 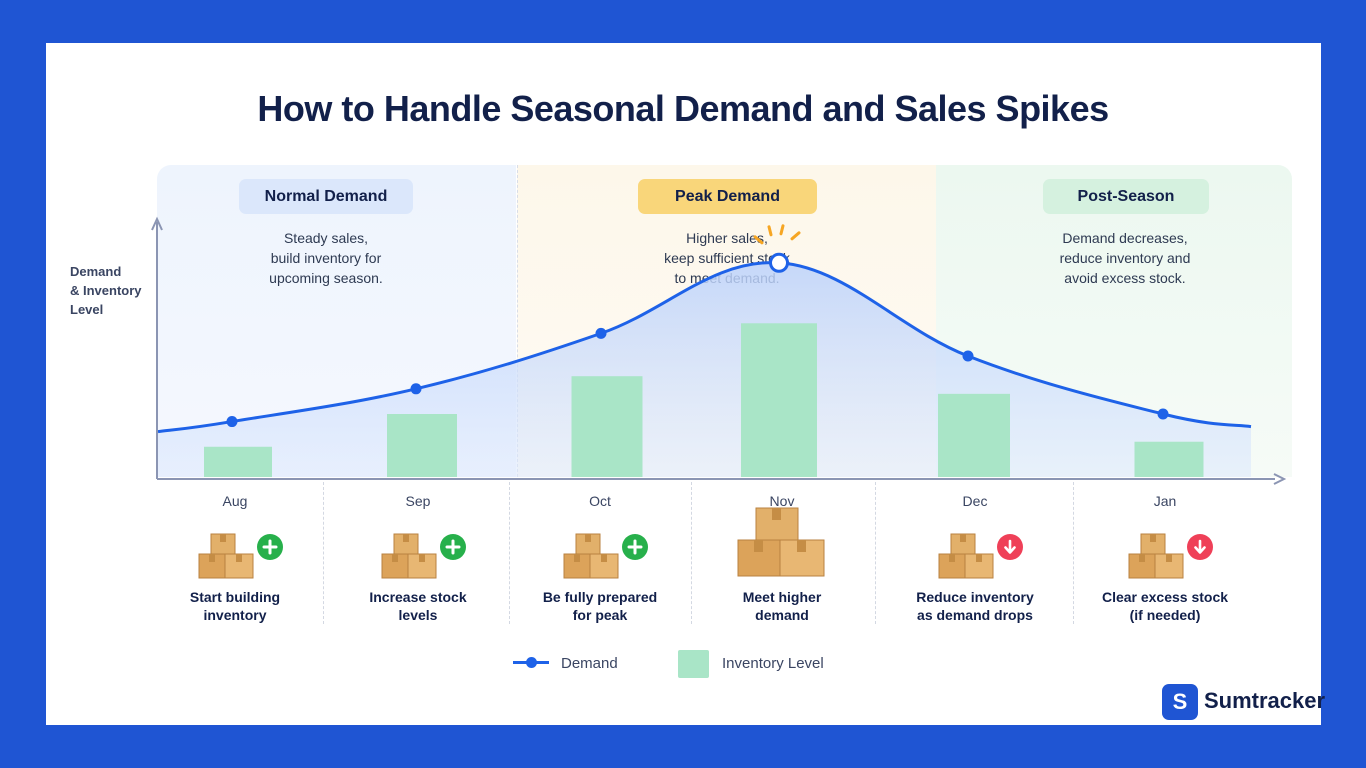 I want to click on inventory-bar-nov, so click(x=779, y=400).